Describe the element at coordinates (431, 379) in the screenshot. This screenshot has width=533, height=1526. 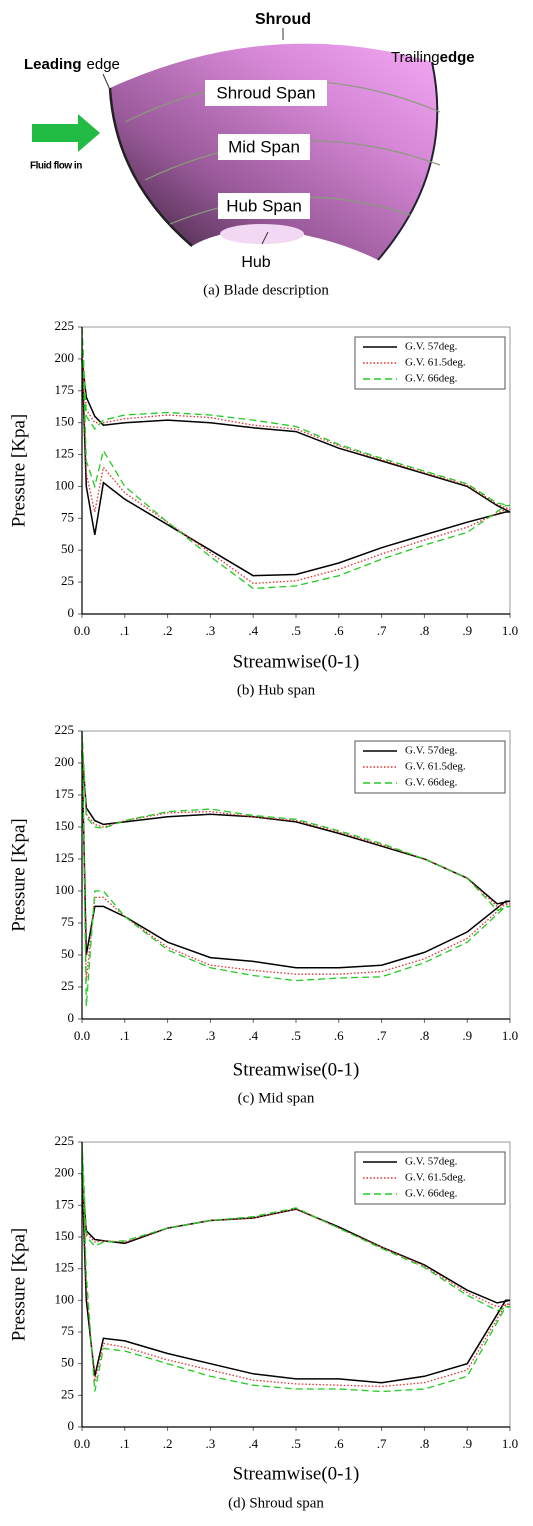
I see `legend-label: G.V. 66deg.` at that location.